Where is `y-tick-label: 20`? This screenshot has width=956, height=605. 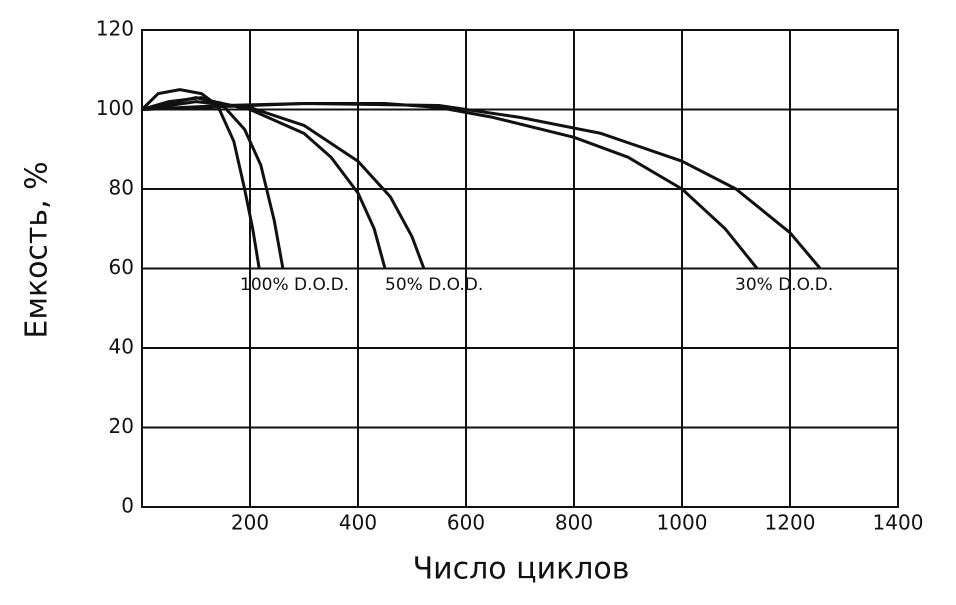
y-tick-label: 20 is located at coordinates (121, 426).